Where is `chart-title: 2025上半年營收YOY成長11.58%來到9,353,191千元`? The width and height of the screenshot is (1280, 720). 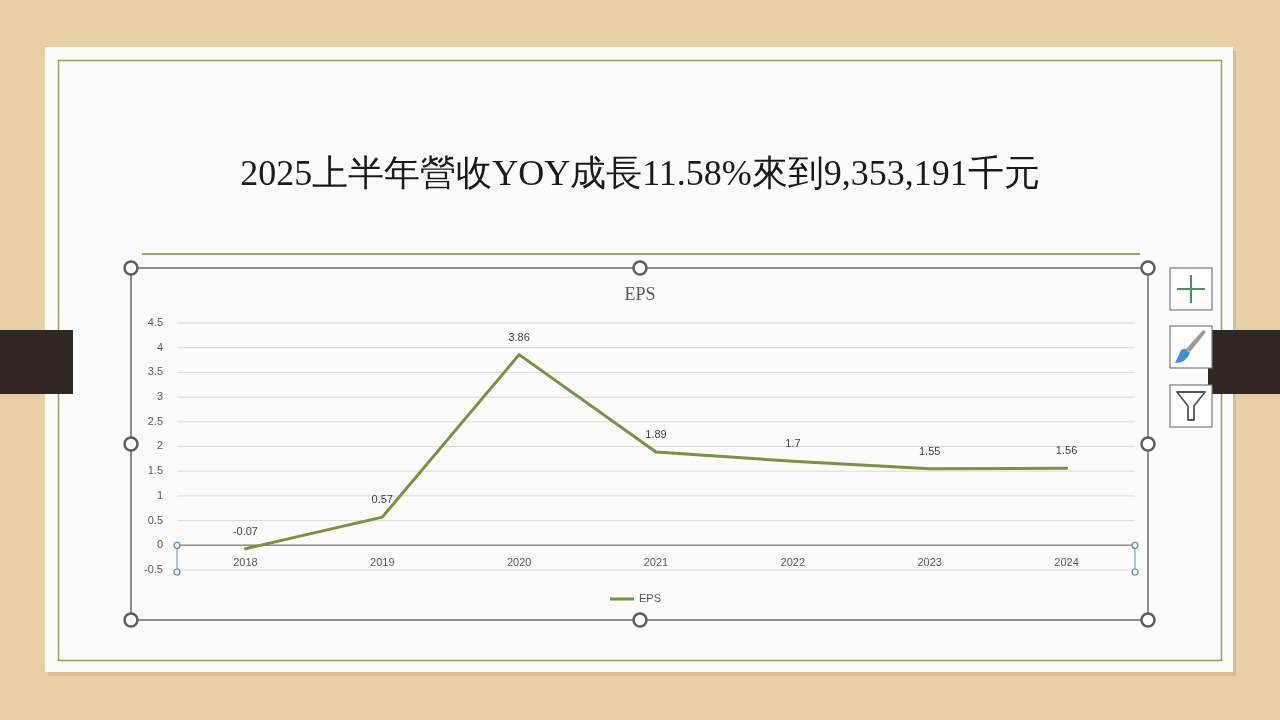
chart-title: 2025上半年營收YOY成長11.58%來到9,353,191千元 is located at coordinates (640, 173).